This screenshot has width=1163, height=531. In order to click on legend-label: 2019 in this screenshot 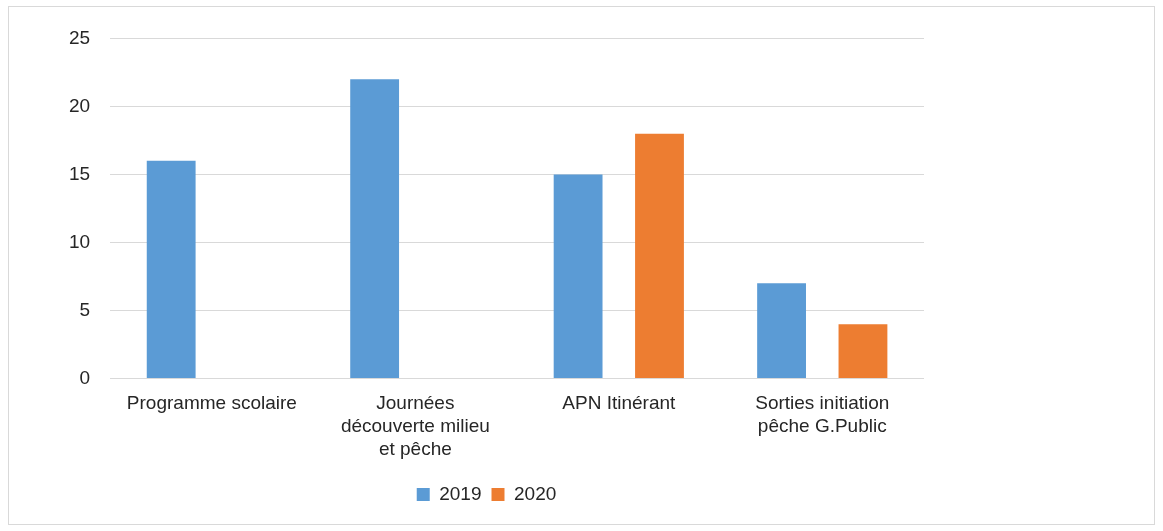, I will do `click(460, 493)`.